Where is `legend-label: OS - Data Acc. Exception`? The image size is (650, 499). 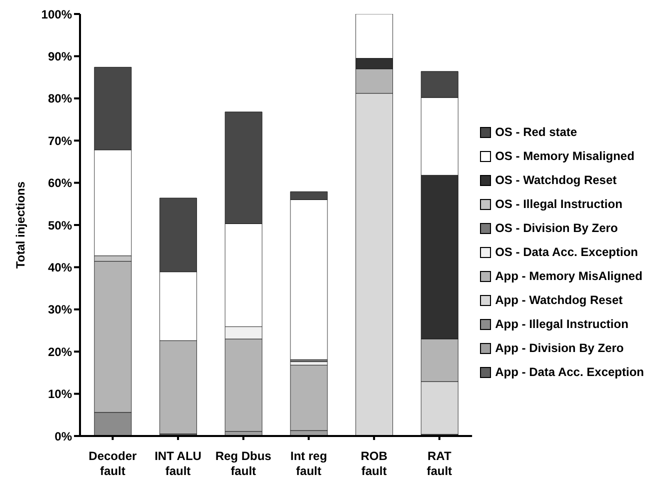
legend-label: OS - Data Acc. Exception is located at coordinates (566, 252).